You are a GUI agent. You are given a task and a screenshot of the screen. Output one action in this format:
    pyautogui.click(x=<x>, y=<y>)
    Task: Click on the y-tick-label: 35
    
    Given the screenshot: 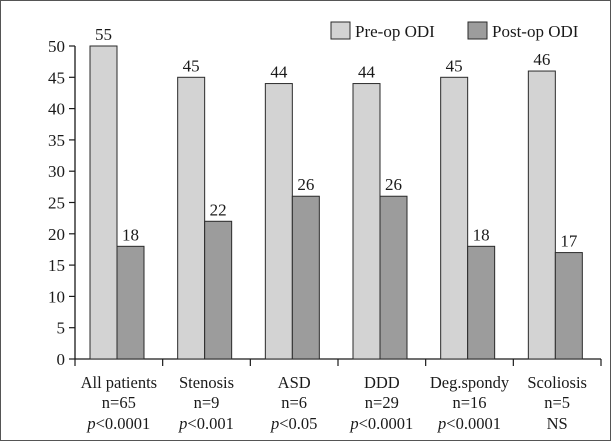 What is the action you would take?
    pyautogui.click(x=56, y=140)
    